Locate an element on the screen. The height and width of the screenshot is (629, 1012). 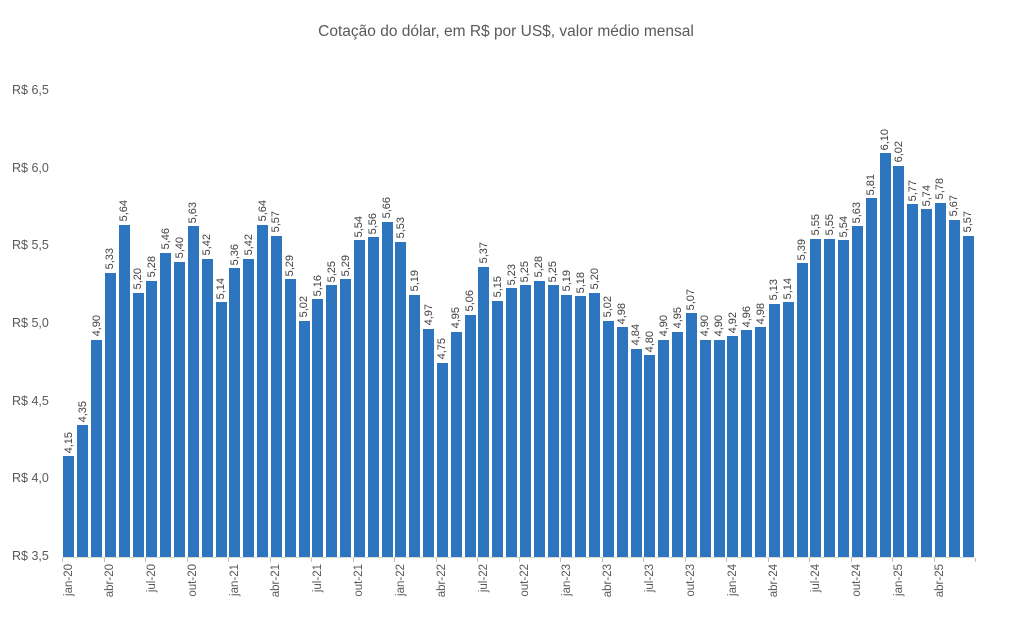
bar-value-label: 5,64 is located at coordinates (262, 211).